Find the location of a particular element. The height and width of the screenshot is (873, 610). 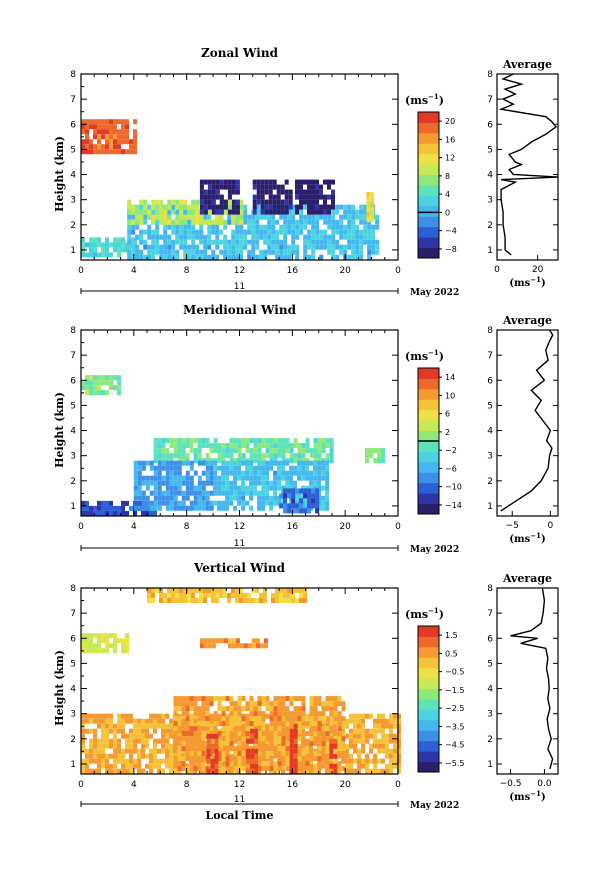

x-tick-label: 4 is located at coordinates (134, 785).